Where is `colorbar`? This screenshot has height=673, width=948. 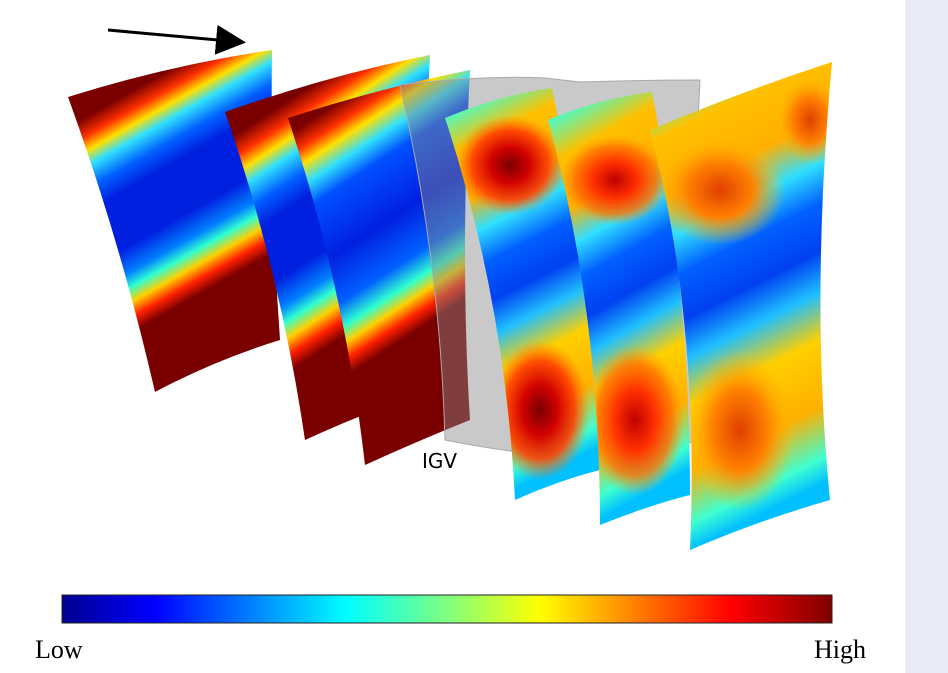 colorbar is located at coordinates (447, 609).